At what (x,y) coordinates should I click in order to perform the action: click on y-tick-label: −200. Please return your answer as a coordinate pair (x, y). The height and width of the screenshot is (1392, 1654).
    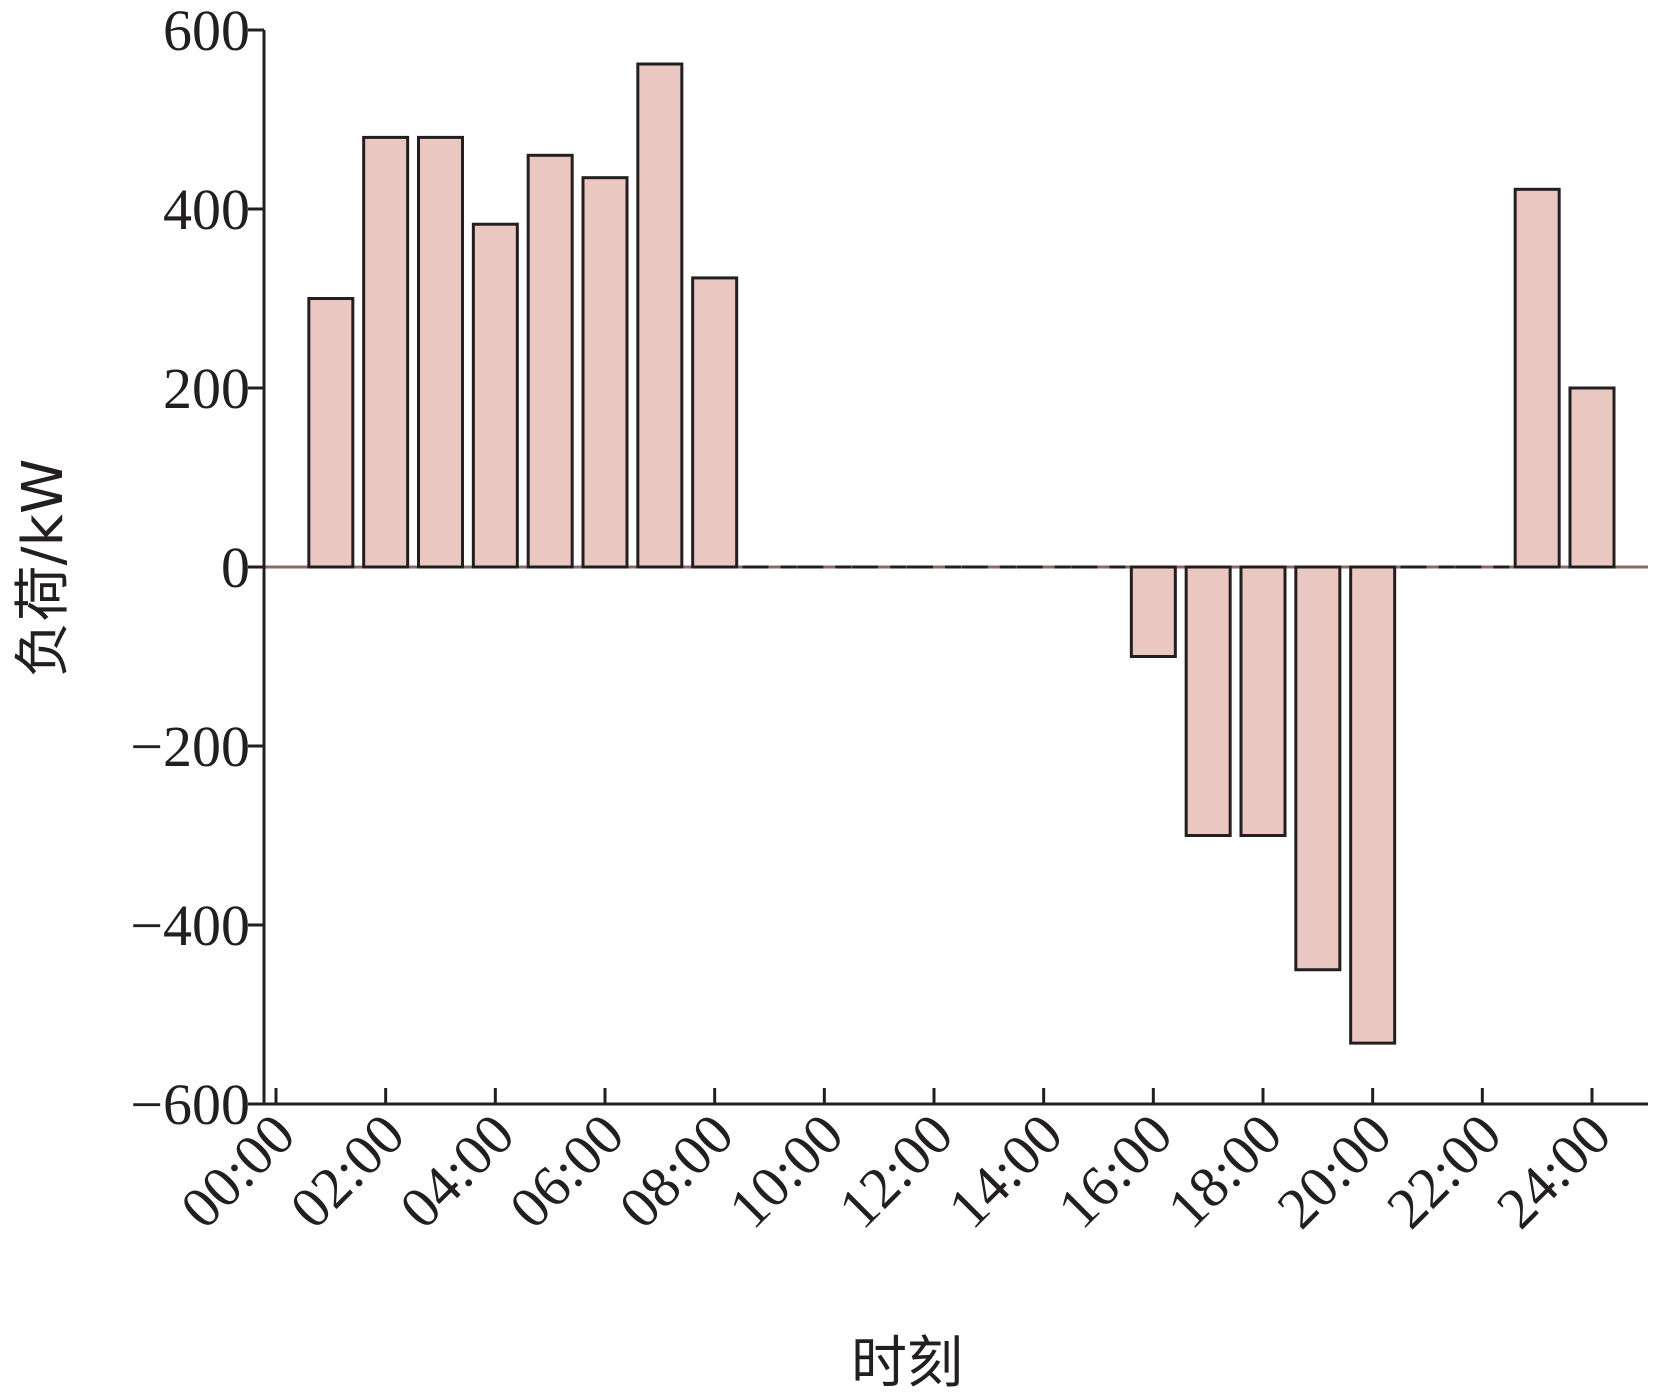
    Looking at the image, I should click on (190, 746).